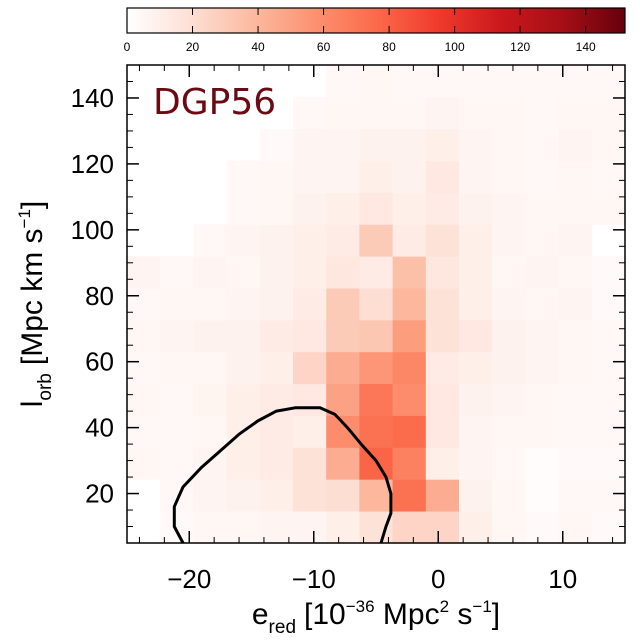 The height and width of the screenshot is (640, 640). Describe the element at coordinates (92, 230) in the screenshot. I see `y-tick-label: 100` at that location.